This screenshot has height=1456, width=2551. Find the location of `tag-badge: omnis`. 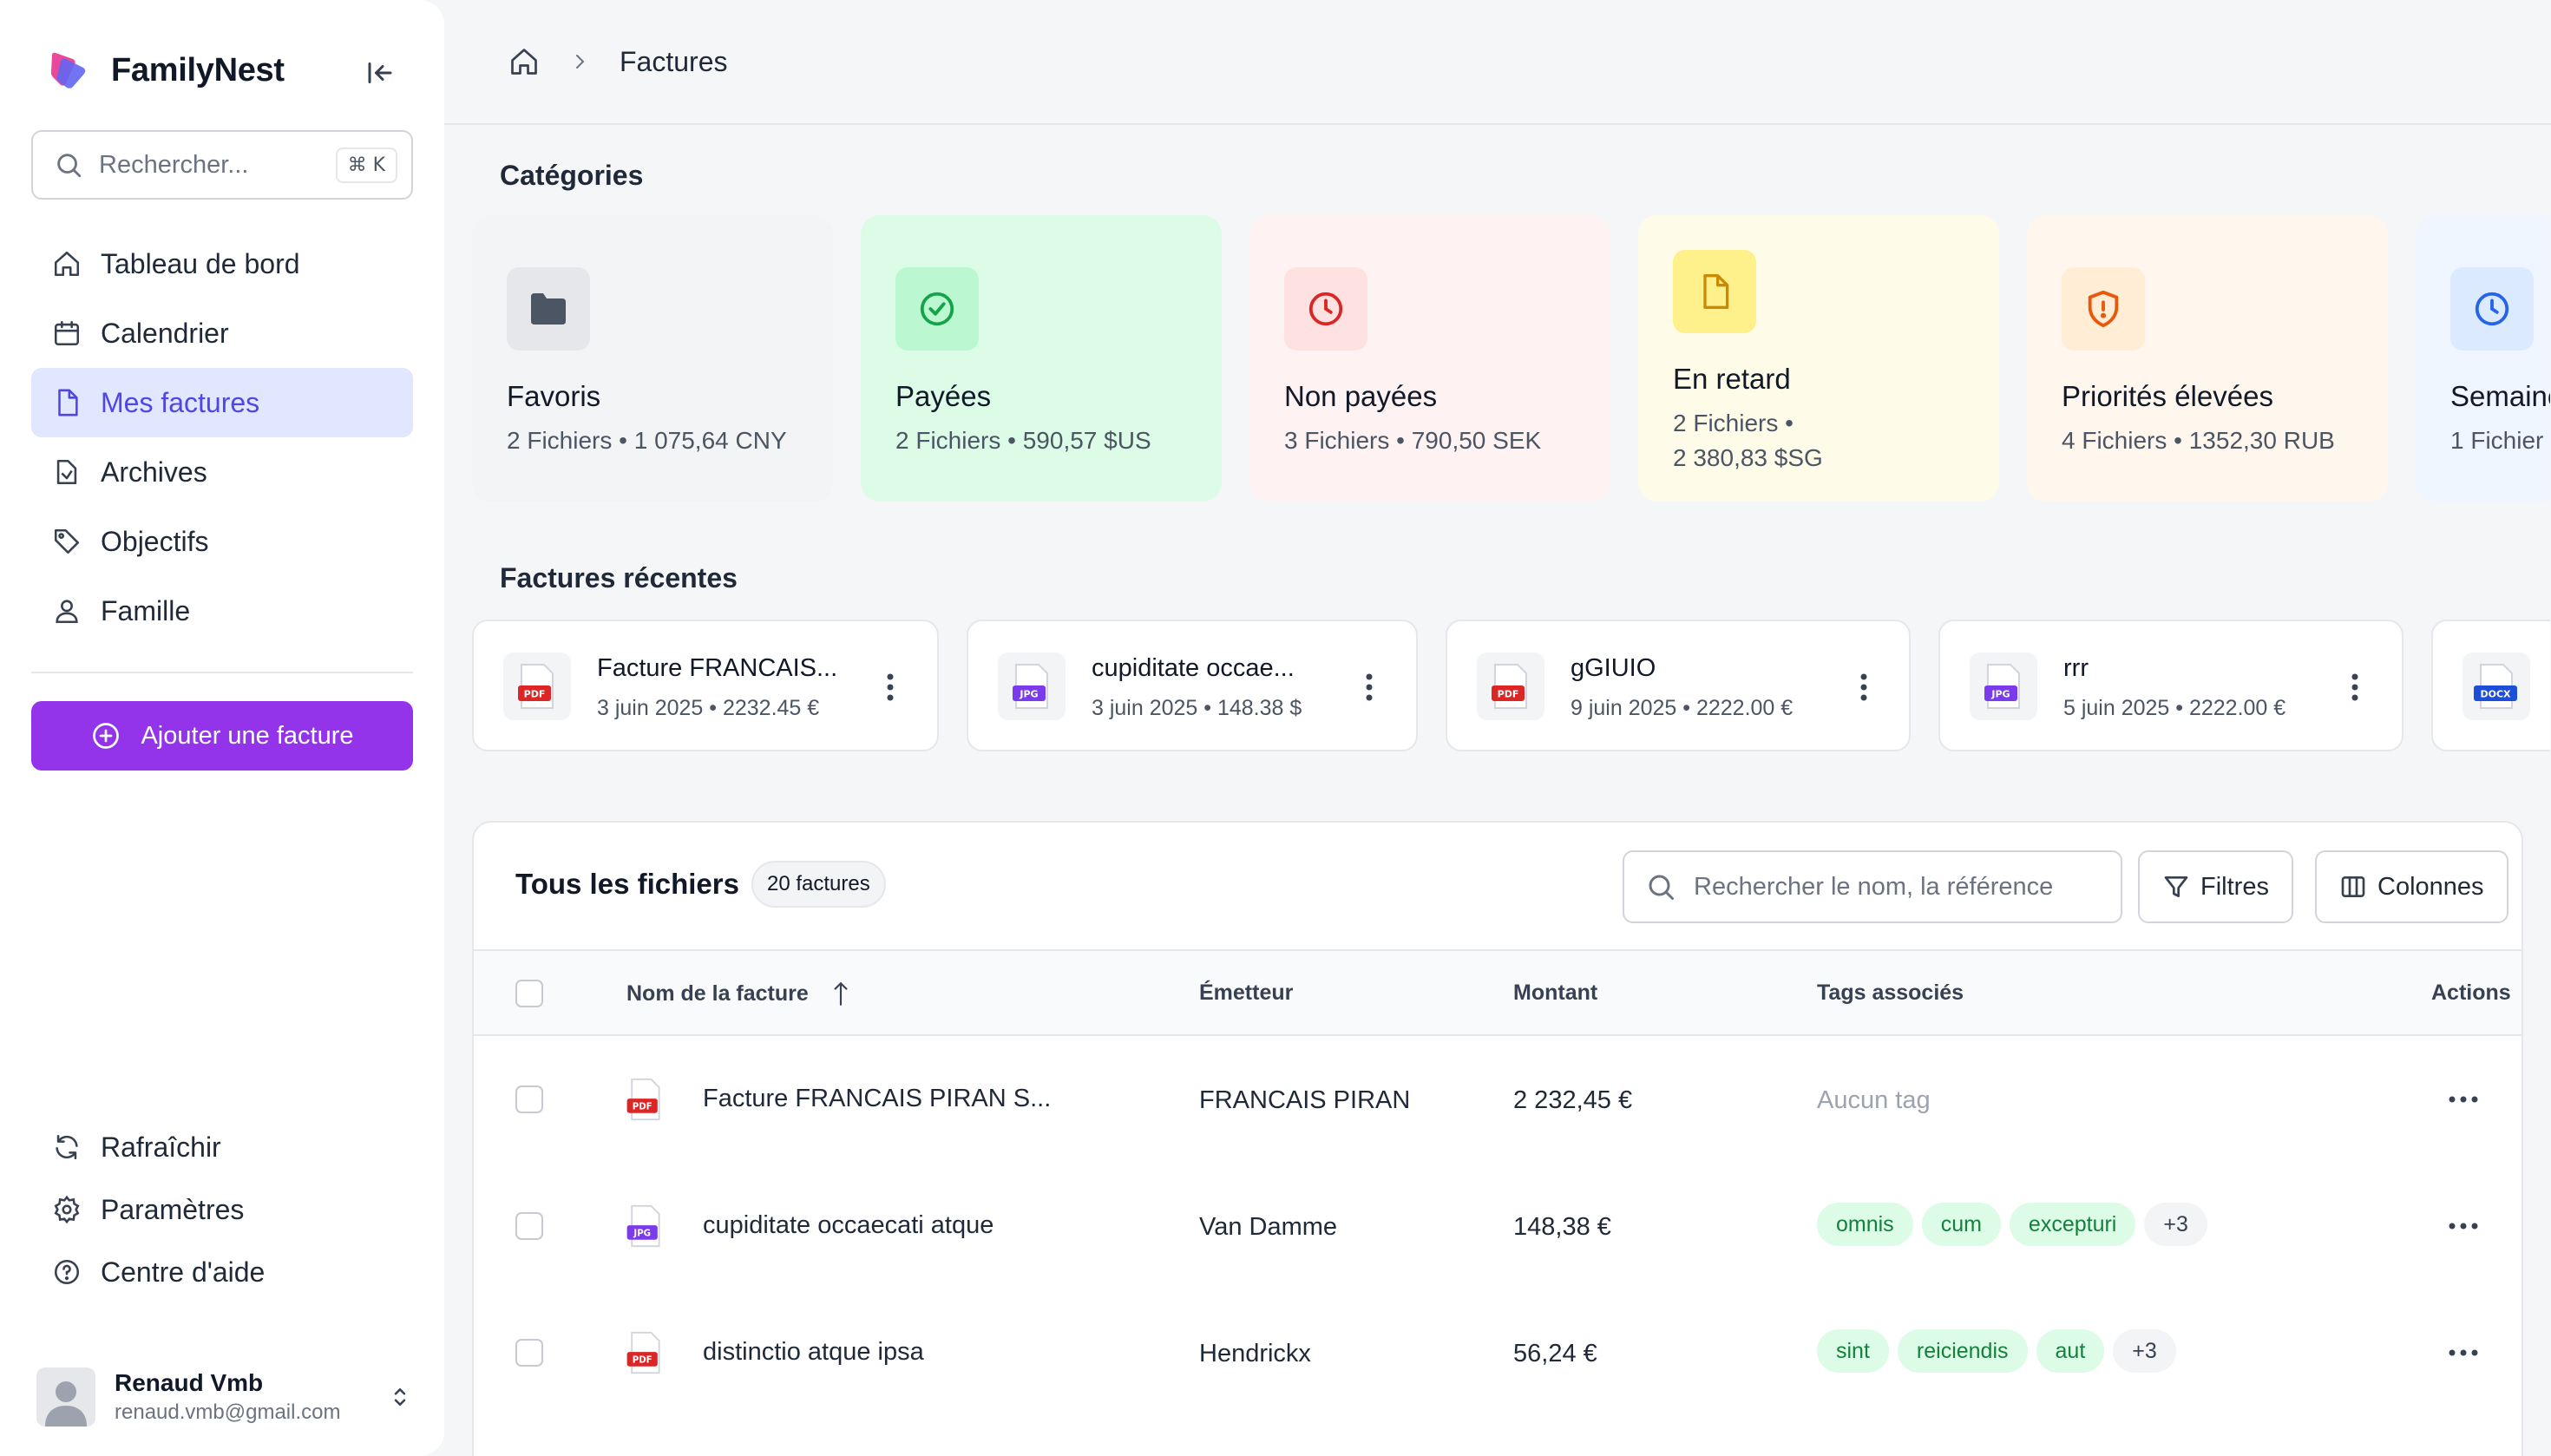

tag-badge: omnis is located at coordinates (1865, 1224).